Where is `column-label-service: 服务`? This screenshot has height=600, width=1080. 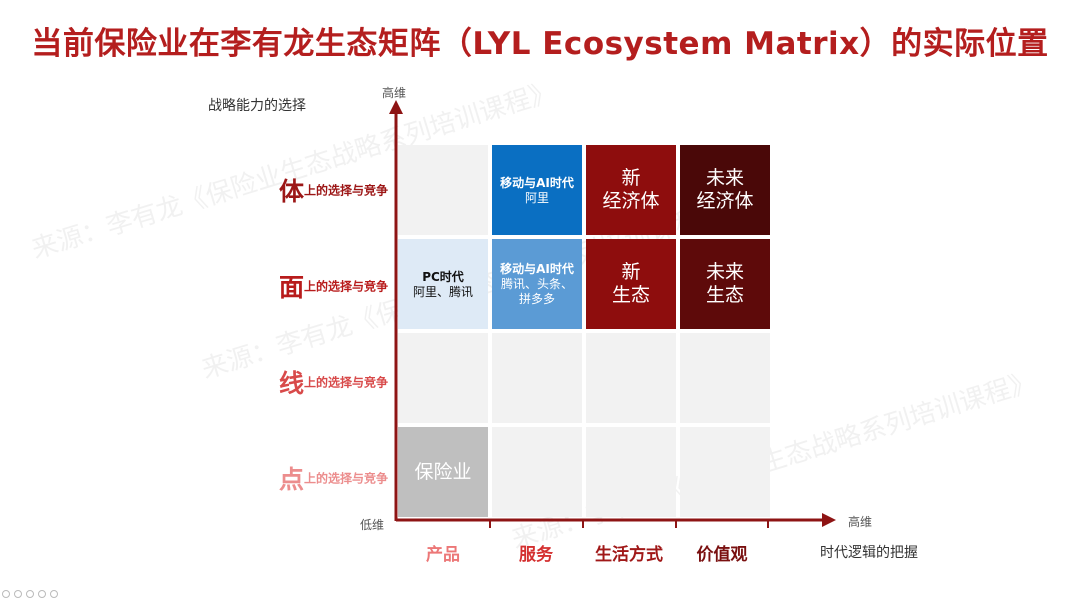
column-label-service: 服务 is located at coordinates (536, 555).